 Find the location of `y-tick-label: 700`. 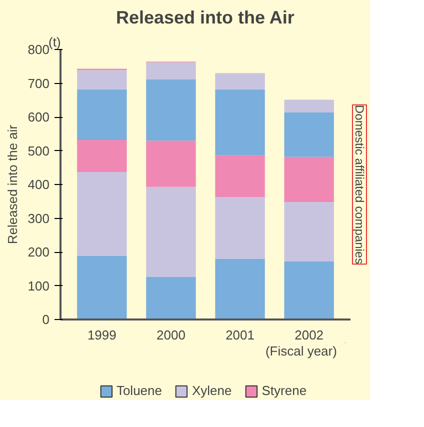

y-tick-label: 700 is located at coordinates (39, 83).